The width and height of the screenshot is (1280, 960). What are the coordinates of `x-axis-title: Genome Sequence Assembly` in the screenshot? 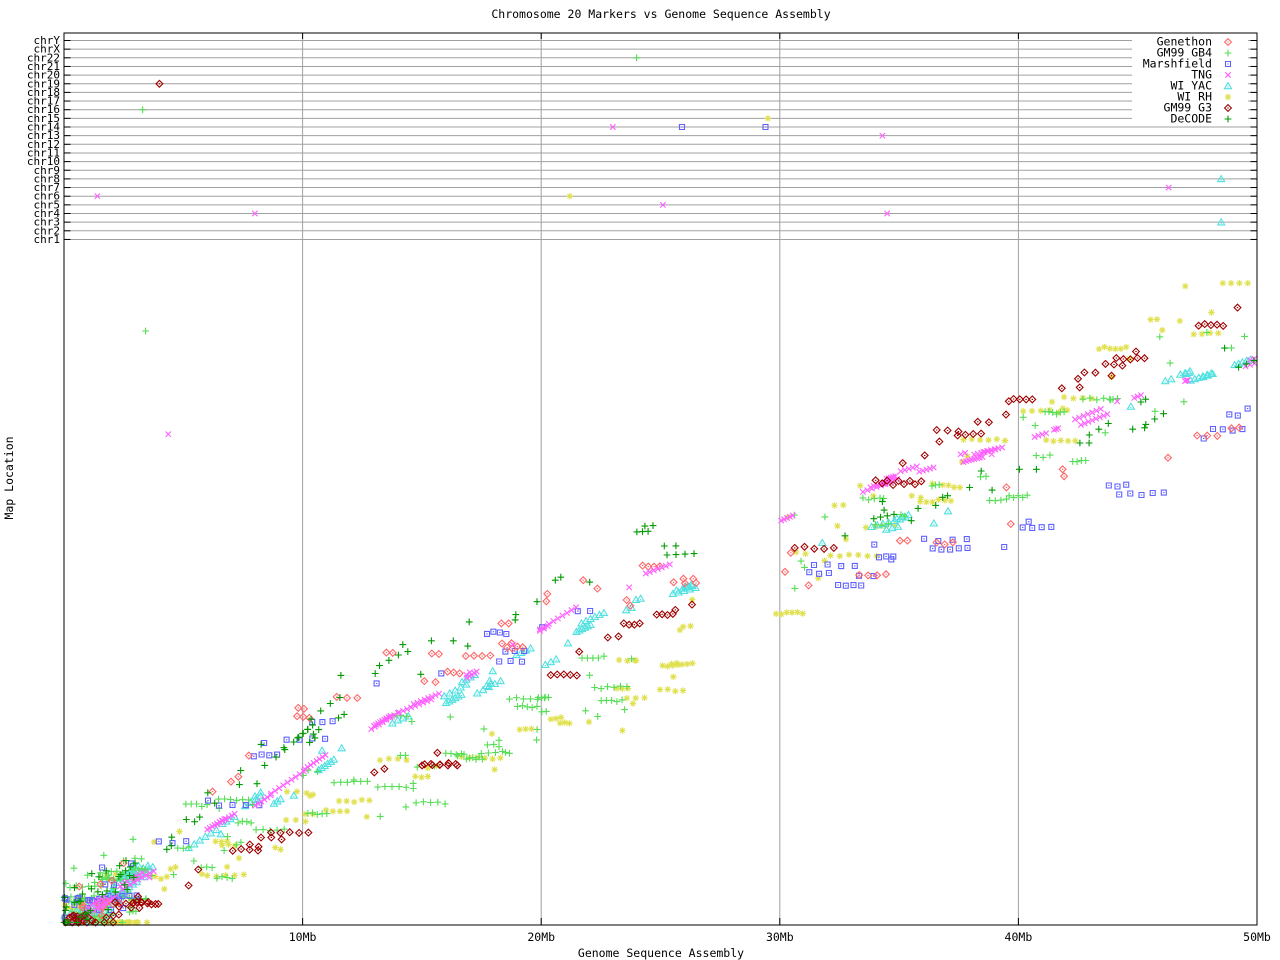 It's located at (661, 953).